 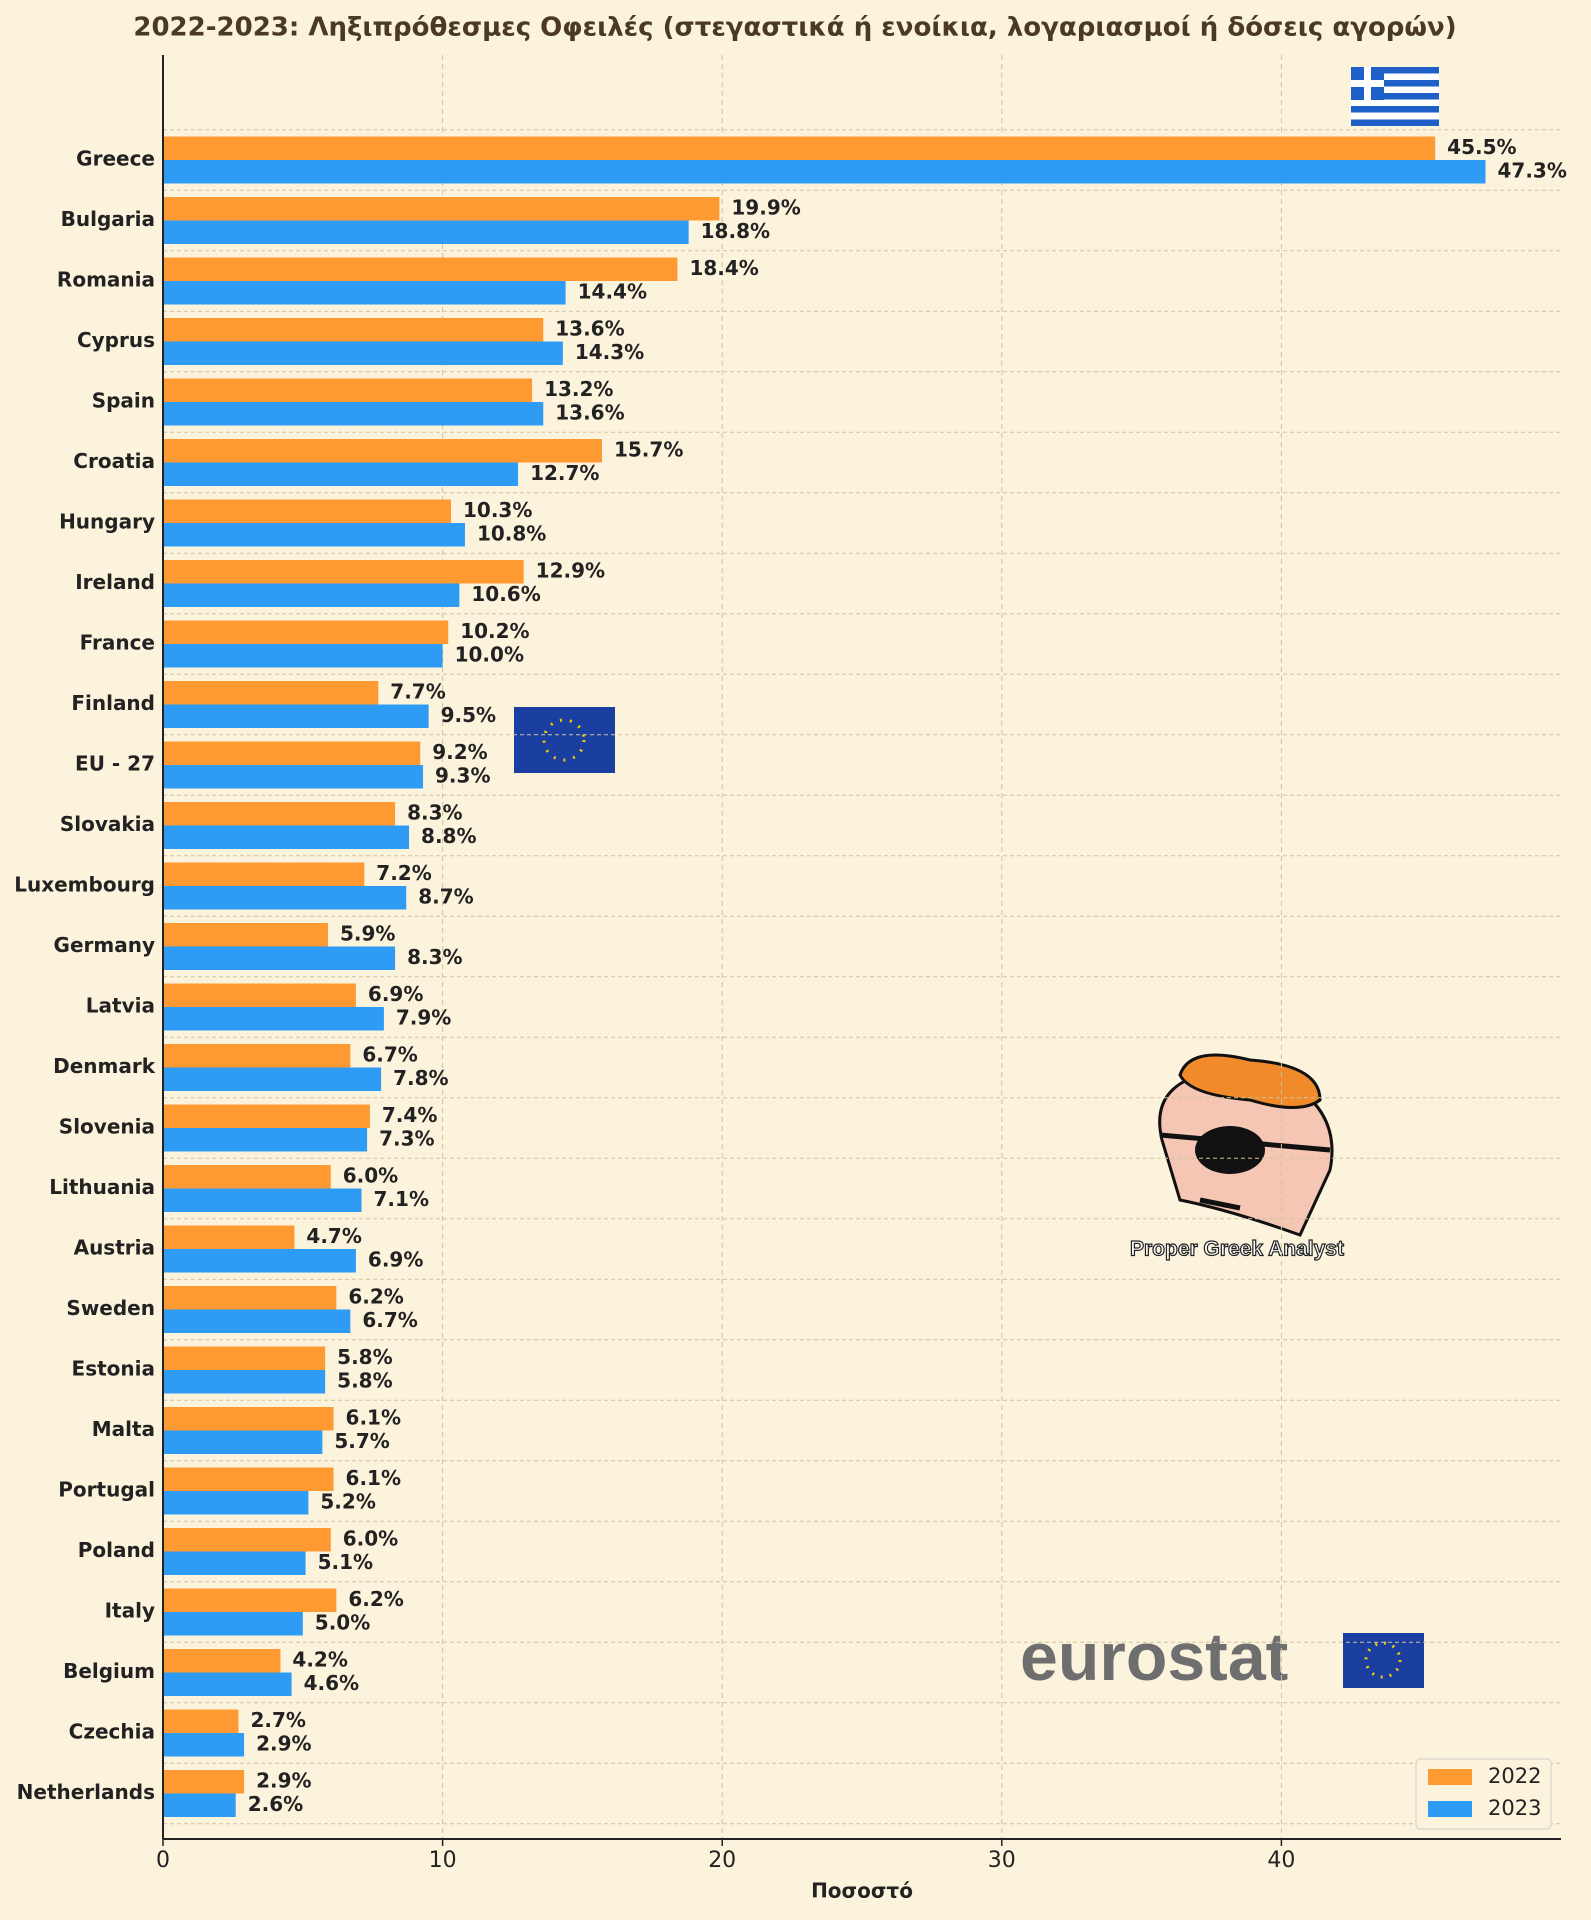 I want to click on x-axis-label: Ποσοστό, so click(x=862, y=1891).